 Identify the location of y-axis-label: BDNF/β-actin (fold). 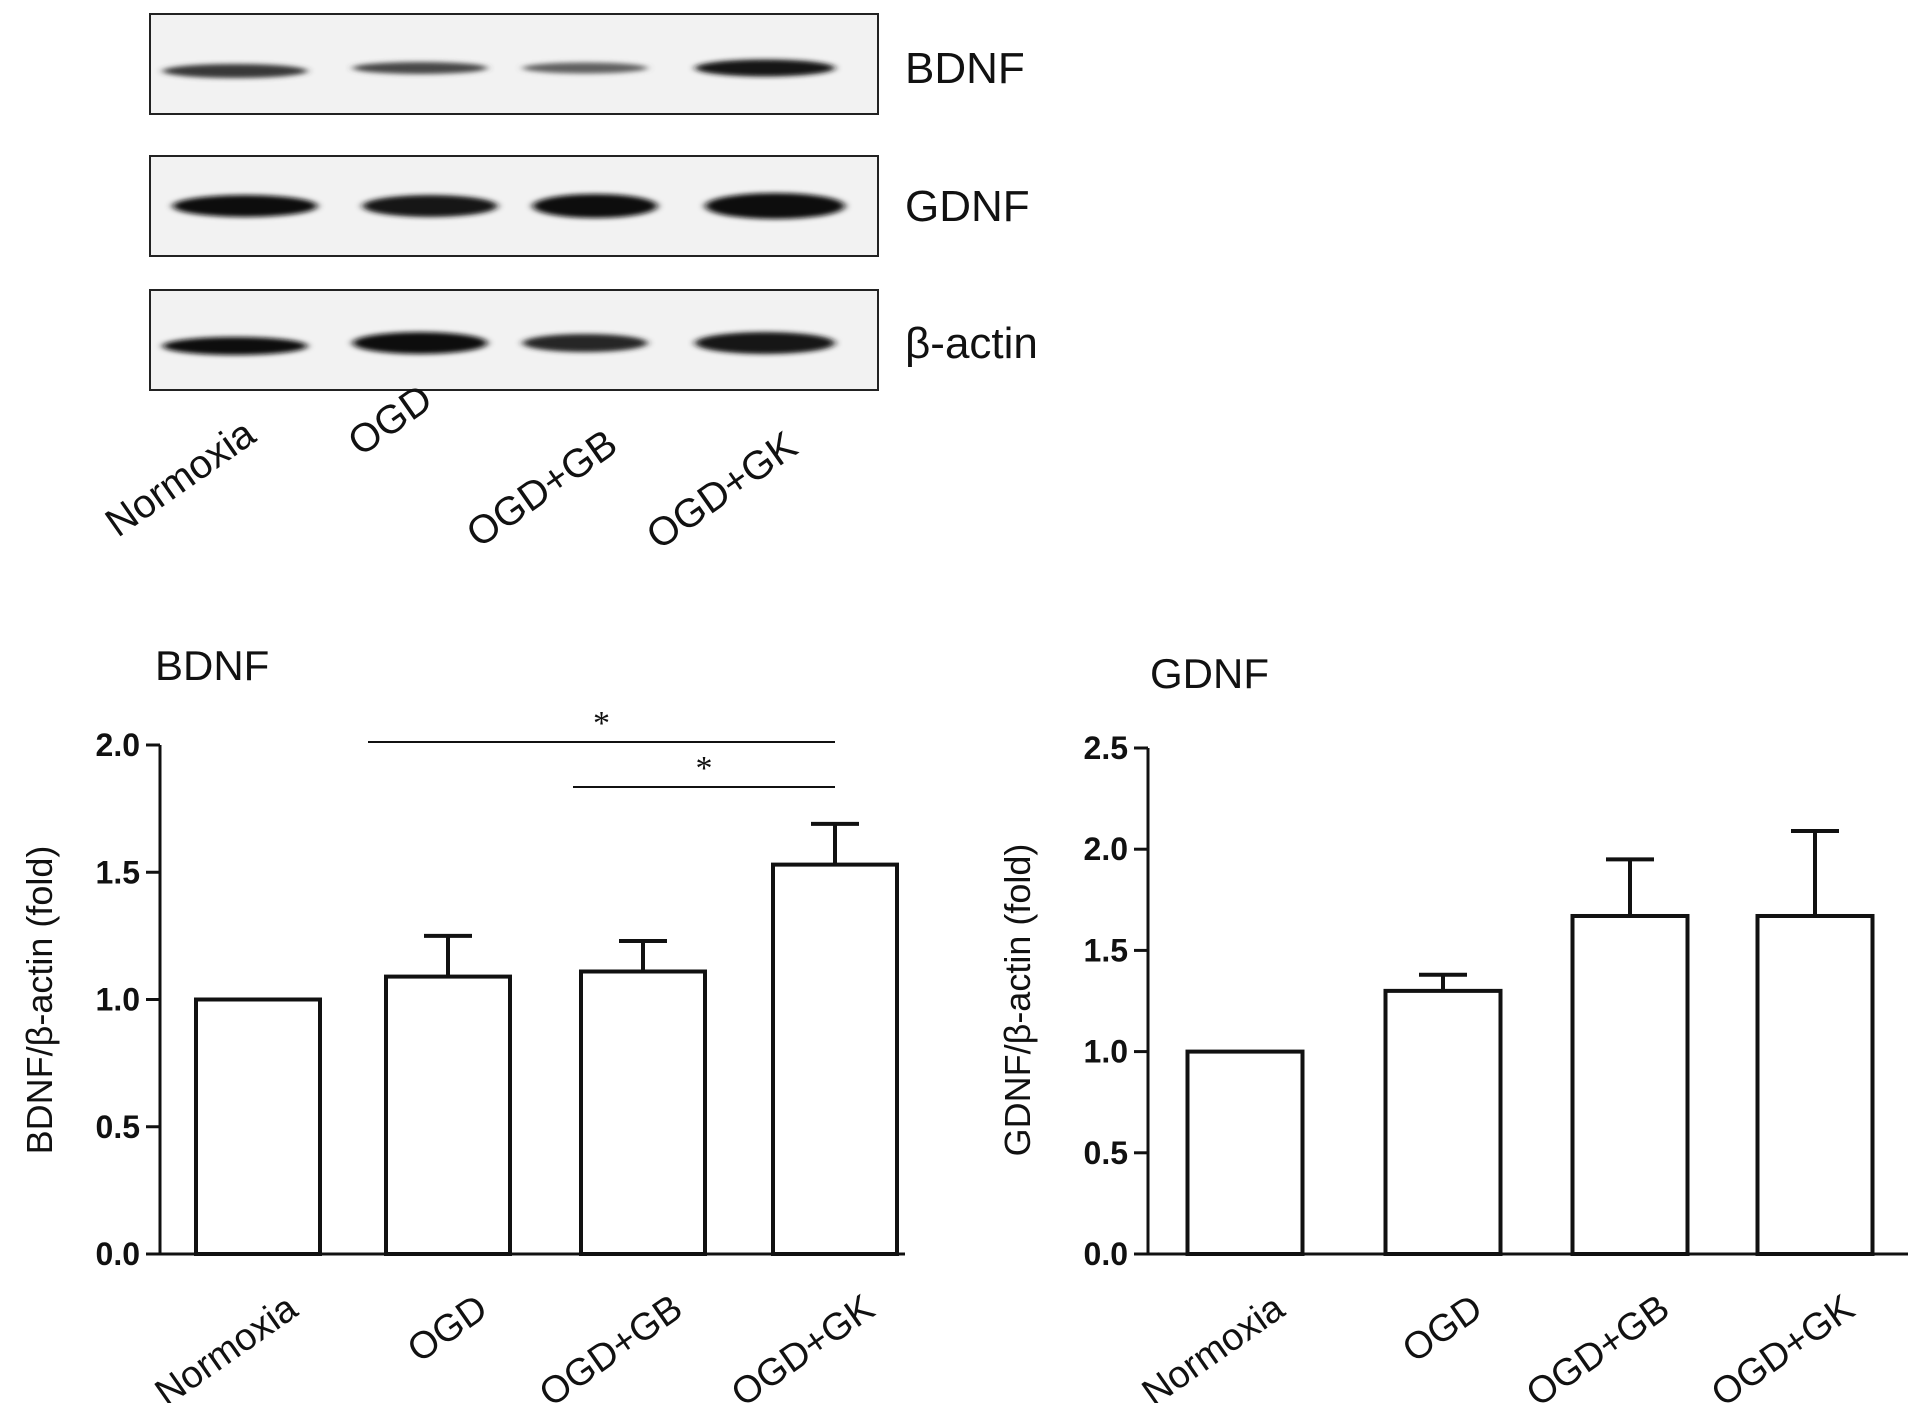
(39, 1000).